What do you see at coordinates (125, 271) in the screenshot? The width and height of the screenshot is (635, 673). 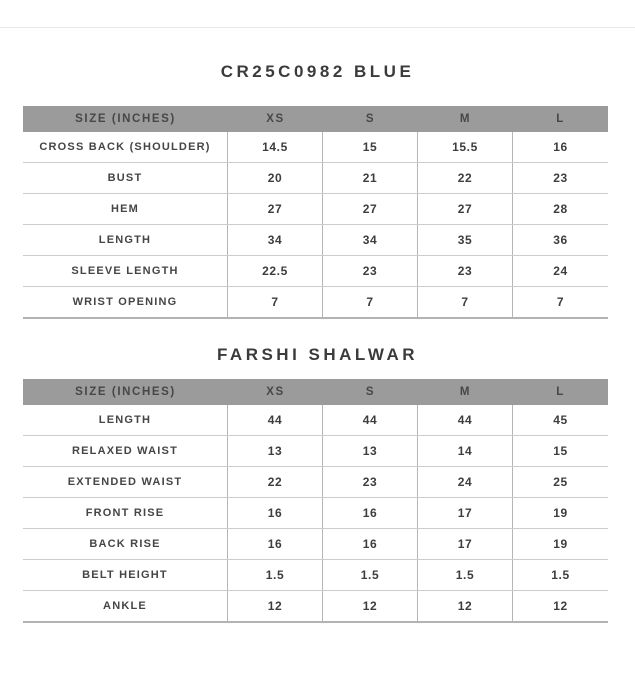 I see `measurement-label: SLEEVE LENGTH` at bounding box center [125, 271].